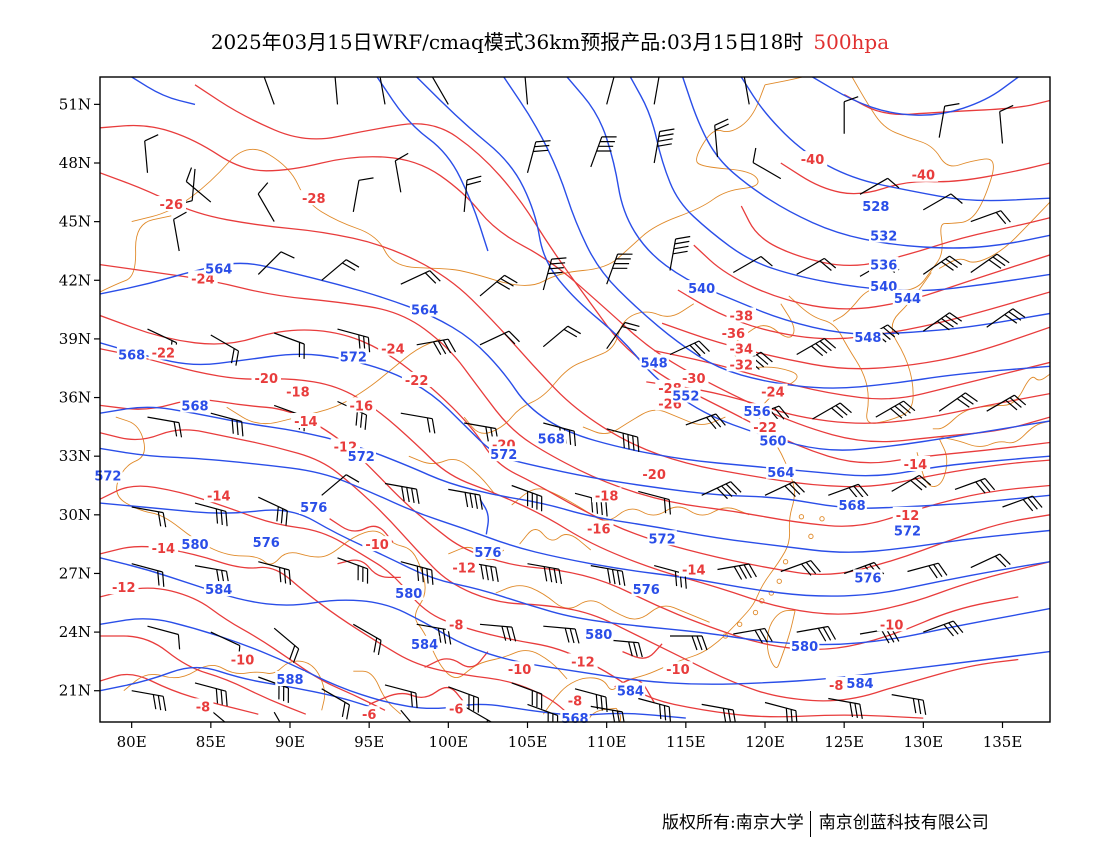 The height and width of the screenshot is (850, 1100). Describe the element at coordinates (654, 475) in the screenshot. I see `isotherm-label: -20` at that location.